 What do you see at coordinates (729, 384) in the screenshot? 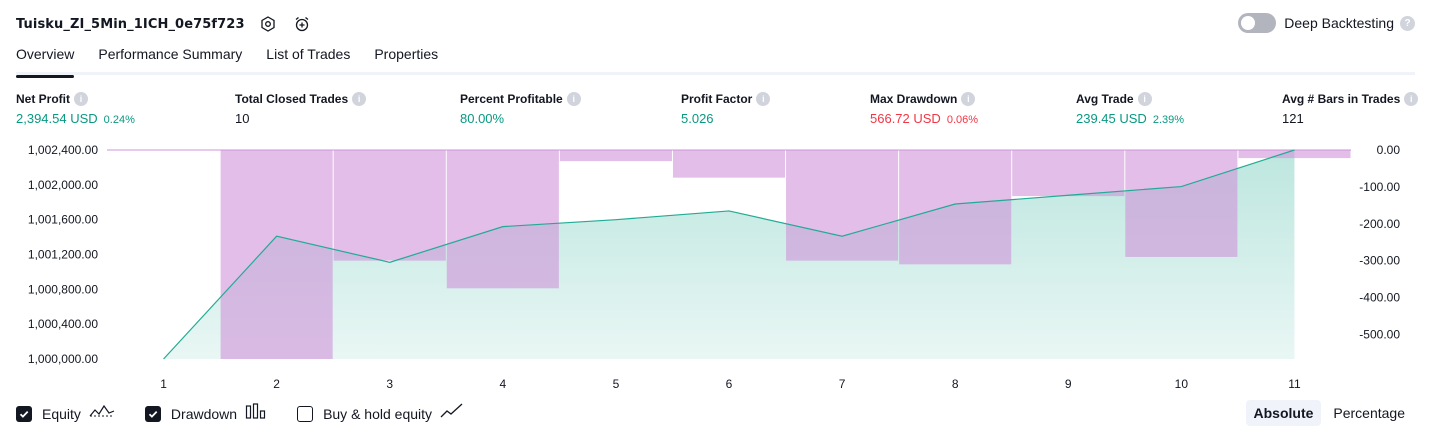
I see `x-axis-tick-label: 6` at bounding box center [729, 384].